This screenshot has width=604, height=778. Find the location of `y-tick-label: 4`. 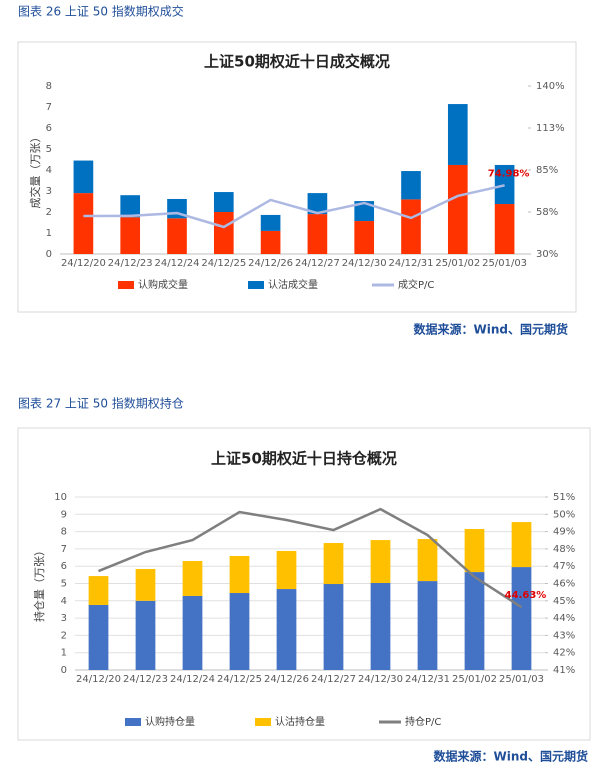

y-tick-label: 4 is located at coordinates (64, 601).